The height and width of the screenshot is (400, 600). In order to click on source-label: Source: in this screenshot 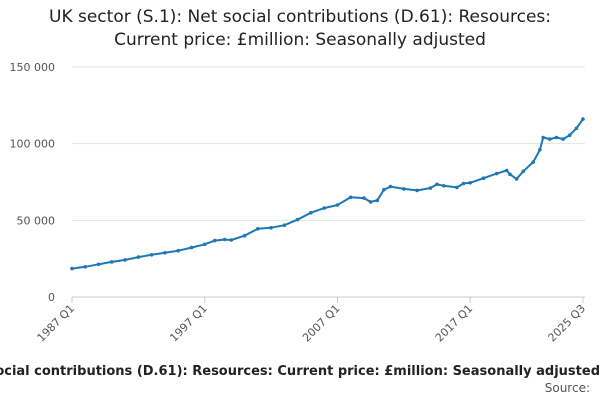, I will do `click(567, 388)`.